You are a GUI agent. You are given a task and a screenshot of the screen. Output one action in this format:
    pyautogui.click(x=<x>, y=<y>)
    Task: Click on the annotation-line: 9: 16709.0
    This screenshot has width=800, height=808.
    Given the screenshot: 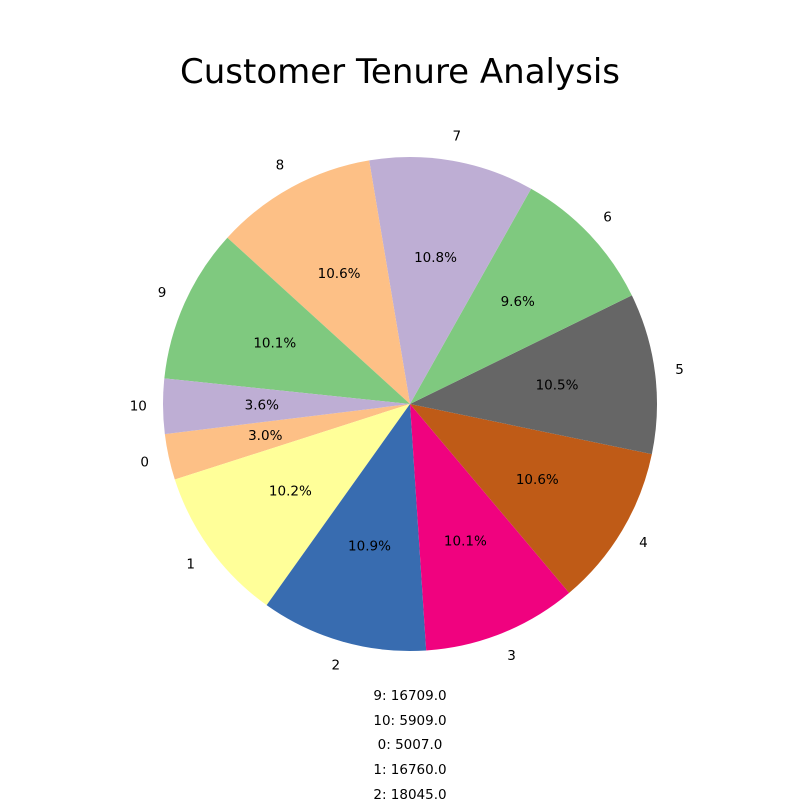 What is the action you would take?
    pyautogui.click(x=410, y=696)
    